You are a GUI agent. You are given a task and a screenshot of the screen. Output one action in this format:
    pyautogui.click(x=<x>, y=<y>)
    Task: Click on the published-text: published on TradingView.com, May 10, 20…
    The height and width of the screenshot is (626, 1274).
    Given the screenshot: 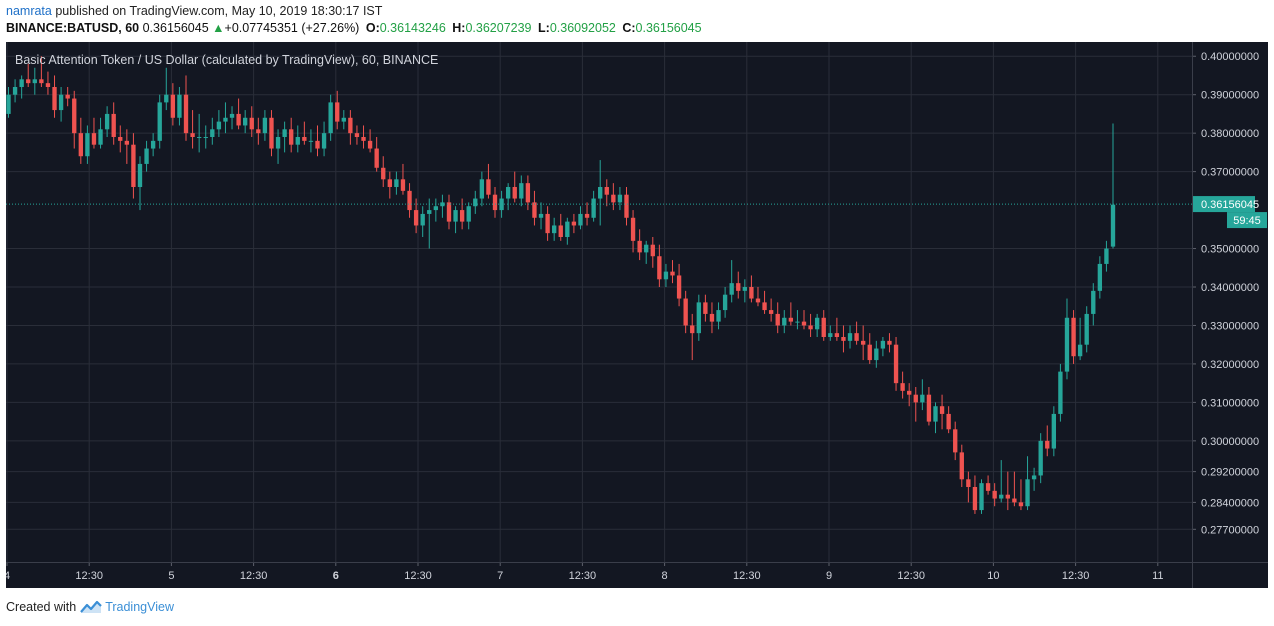 What is the action you would take?
    pyautogui.click(x=219, y=11)
    